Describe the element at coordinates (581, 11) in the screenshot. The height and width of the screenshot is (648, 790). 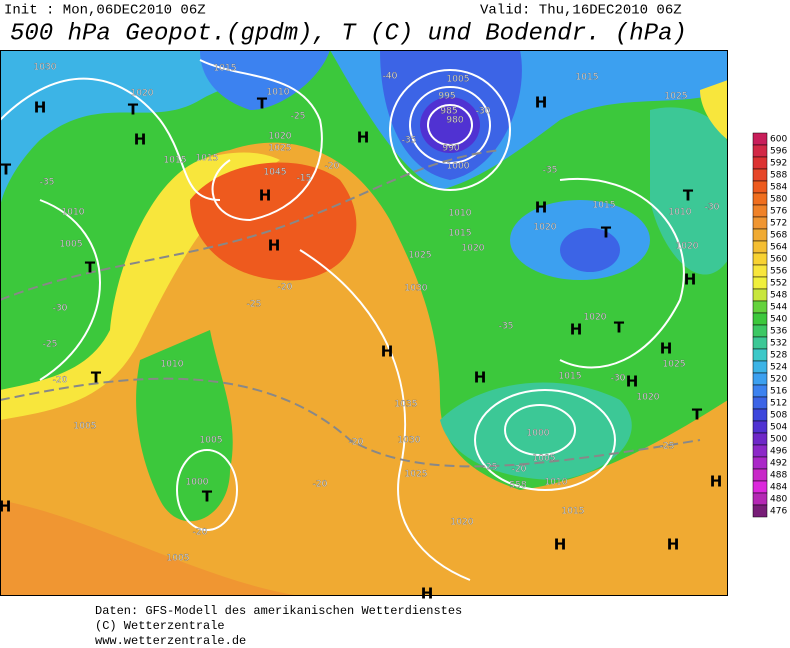
I see `valid-time: Valid: Thu,16DEC2010 06Z` at that location.